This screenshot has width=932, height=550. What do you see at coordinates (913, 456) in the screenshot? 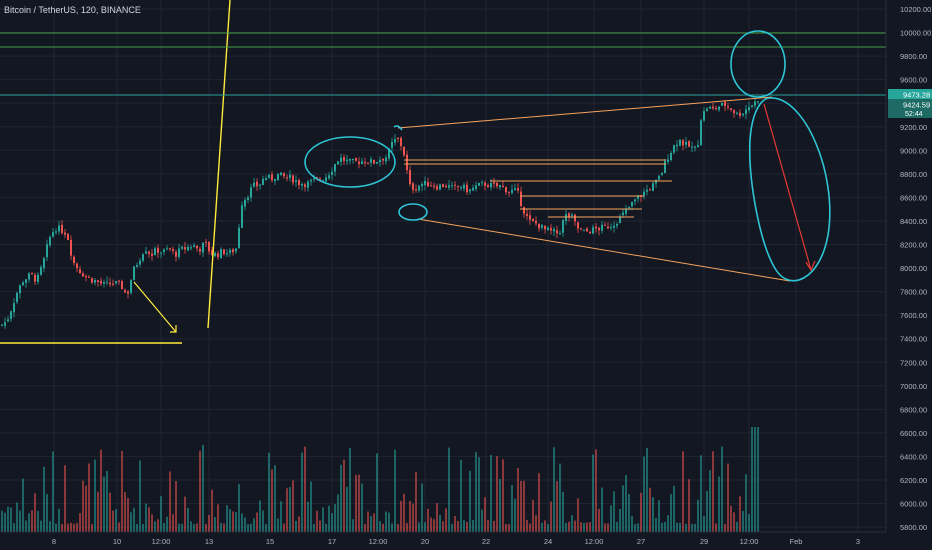
I see `price-tick-label: 6400.00` at bounding box center [913, 456].